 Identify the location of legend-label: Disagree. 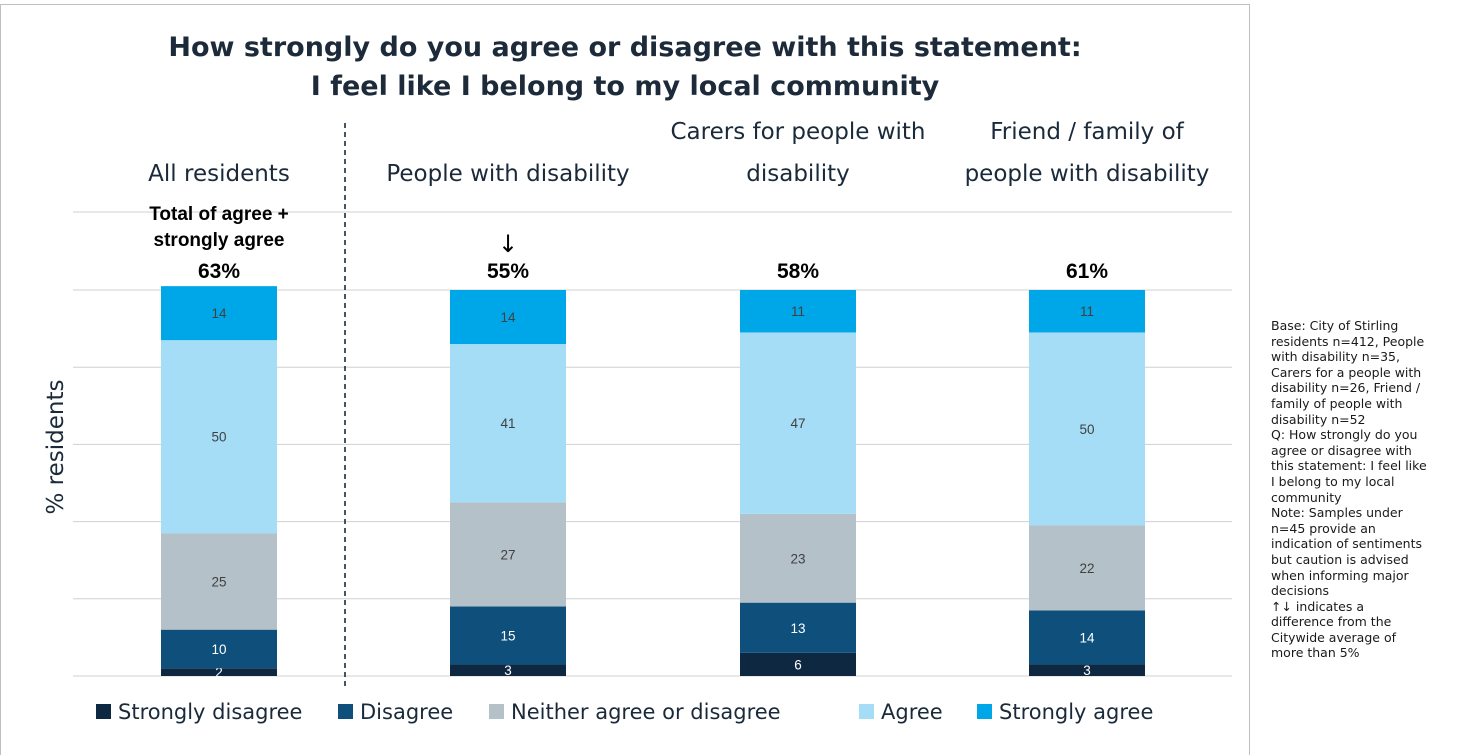
(406, 712).